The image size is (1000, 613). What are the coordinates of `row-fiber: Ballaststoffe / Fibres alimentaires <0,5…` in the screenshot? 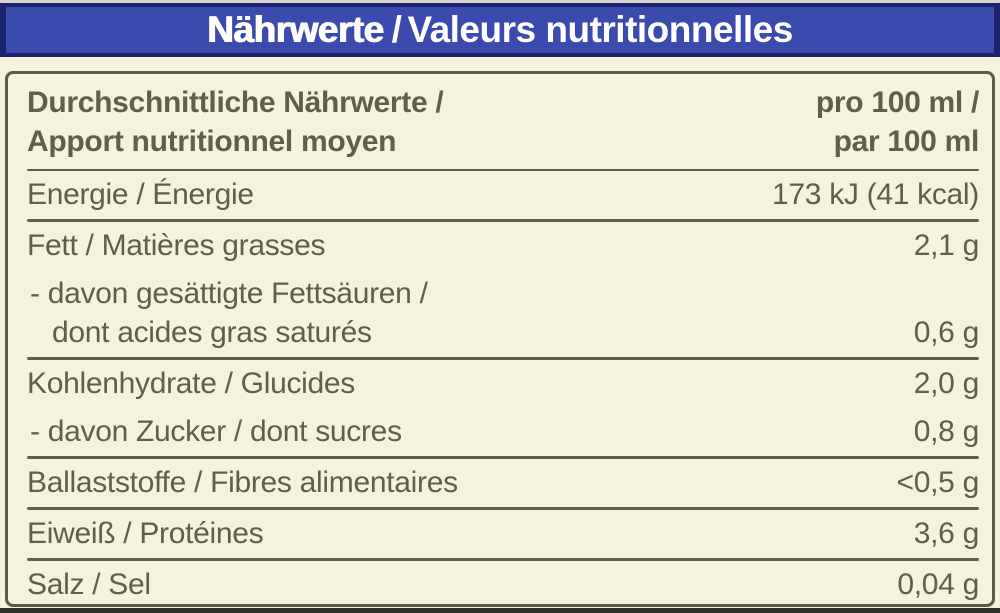 It's located at (503, 483).